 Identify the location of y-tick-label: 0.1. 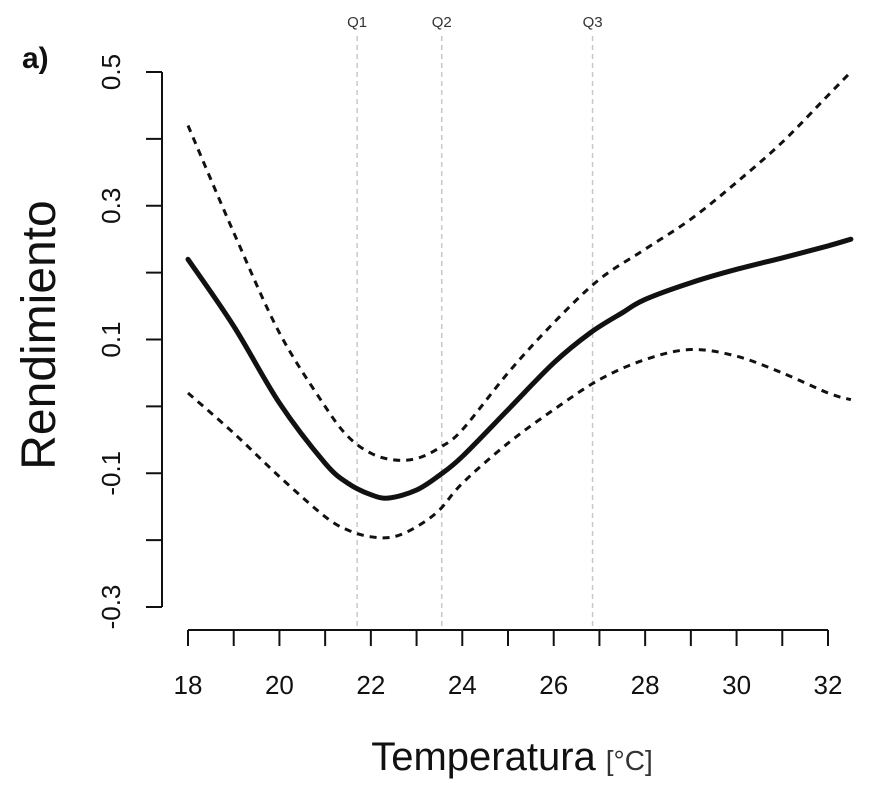
(111, 339).